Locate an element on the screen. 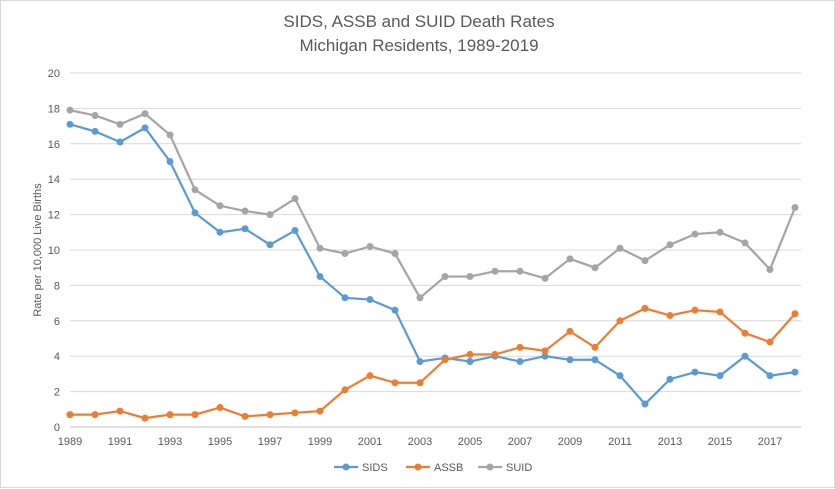  legend-item-sids: SIDS is located at coordinates (361, 468).